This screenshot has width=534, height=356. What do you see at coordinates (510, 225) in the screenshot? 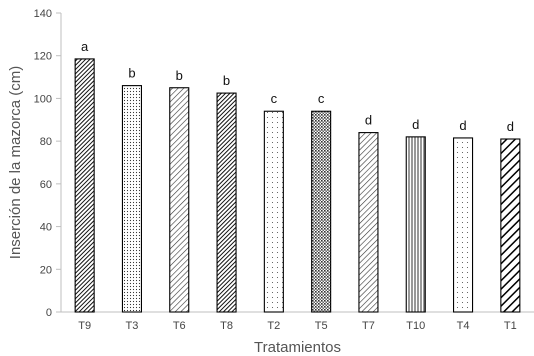
I see `bar-t1` at bounding box center [510, 225].